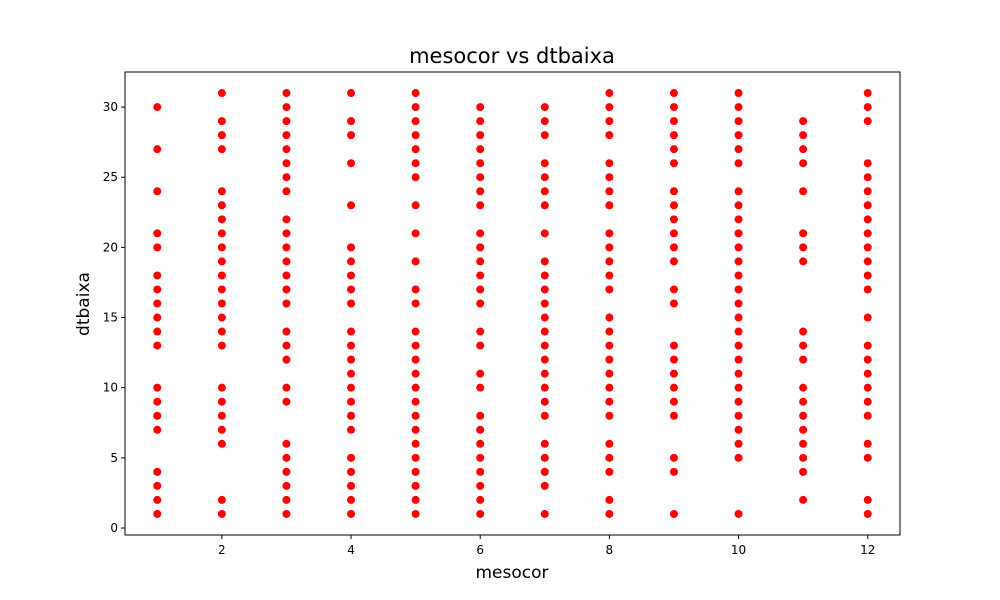  Describe the element at coordinates (110, 318) in the screenshot. I see `y-tick-label: 15` at that location.